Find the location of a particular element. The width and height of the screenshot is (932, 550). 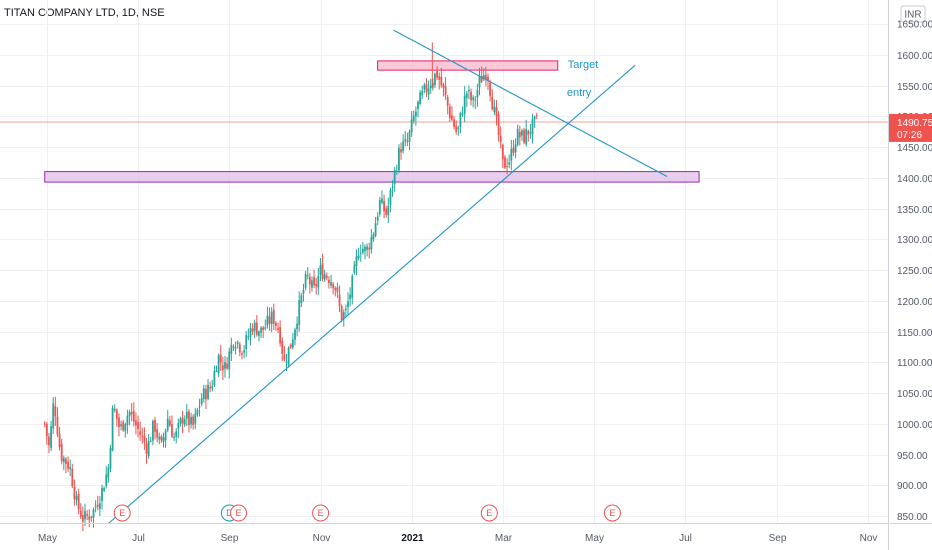

marker-label: E is located at coordinates (612, 513).